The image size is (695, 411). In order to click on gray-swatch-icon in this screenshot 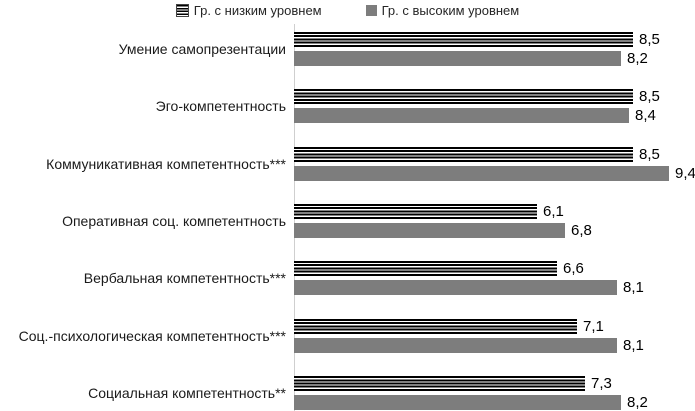, I will do `click(371, 10)`.